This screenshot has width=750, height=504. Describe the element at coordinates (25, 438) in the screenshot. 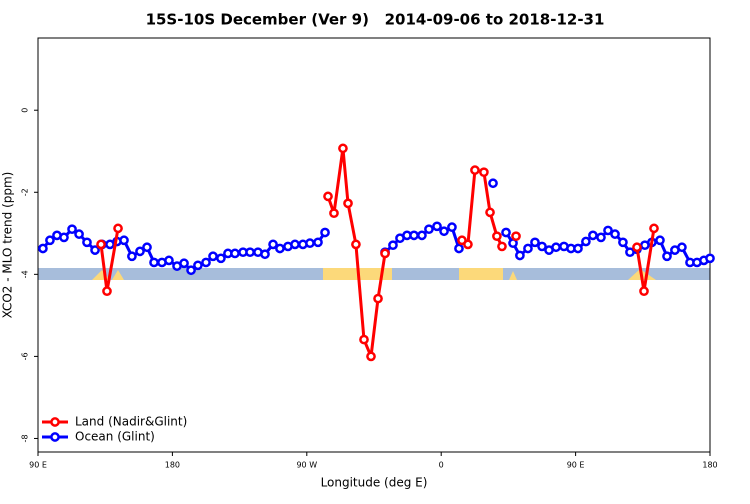

I see `y-tick-label: -8` at that location.